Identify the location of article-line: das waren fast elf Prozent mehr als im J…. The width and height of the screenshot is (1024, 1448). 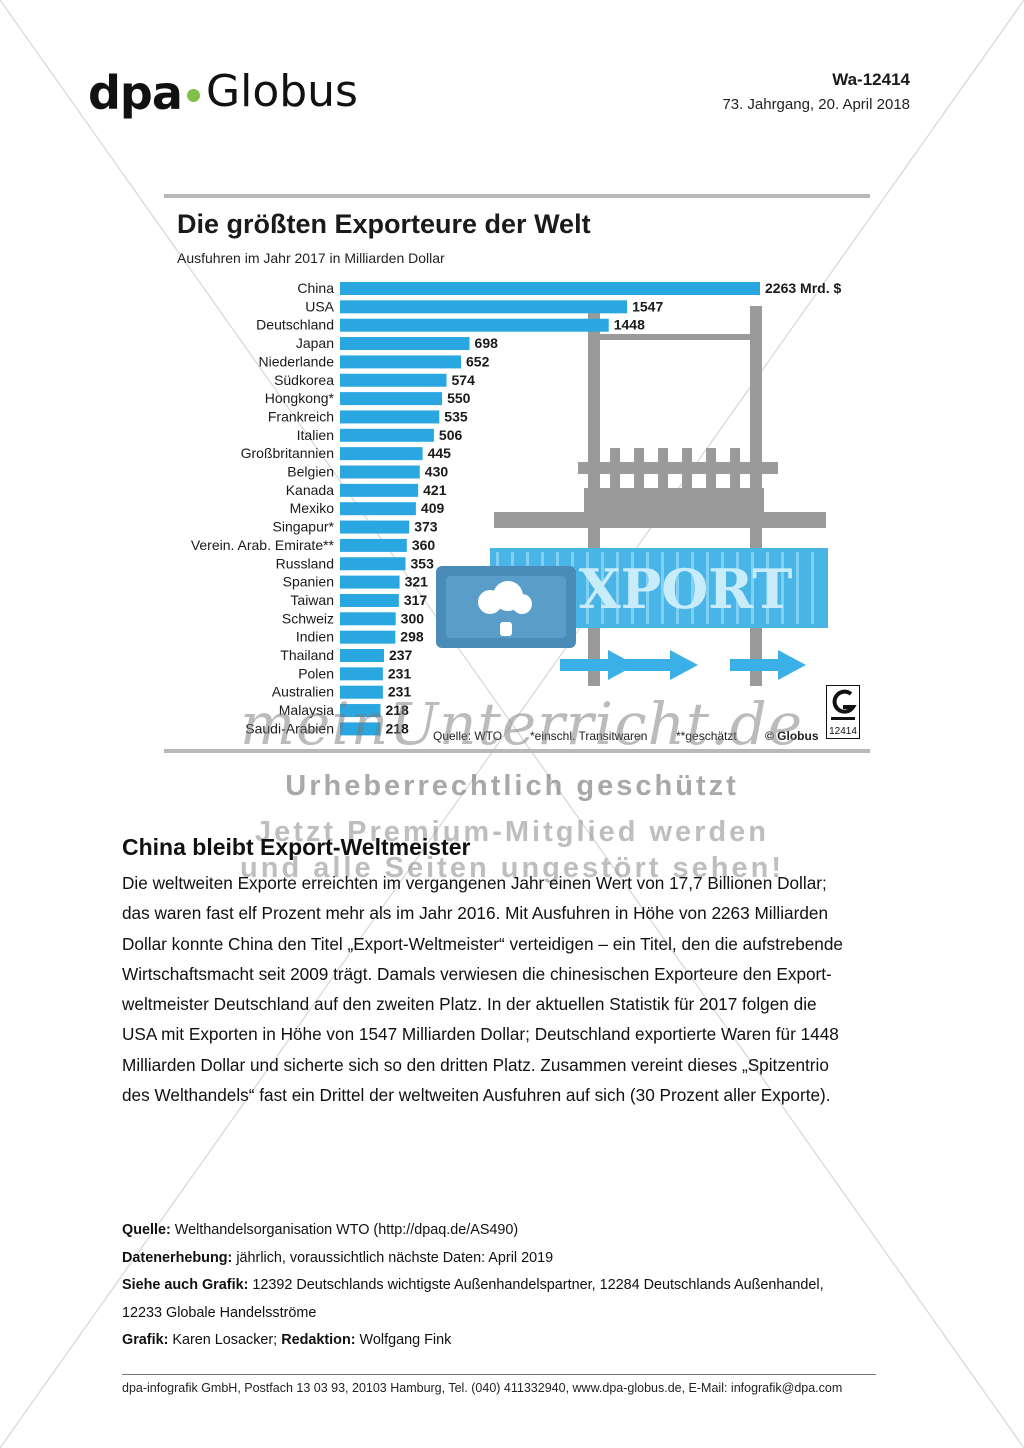
(475, 913).